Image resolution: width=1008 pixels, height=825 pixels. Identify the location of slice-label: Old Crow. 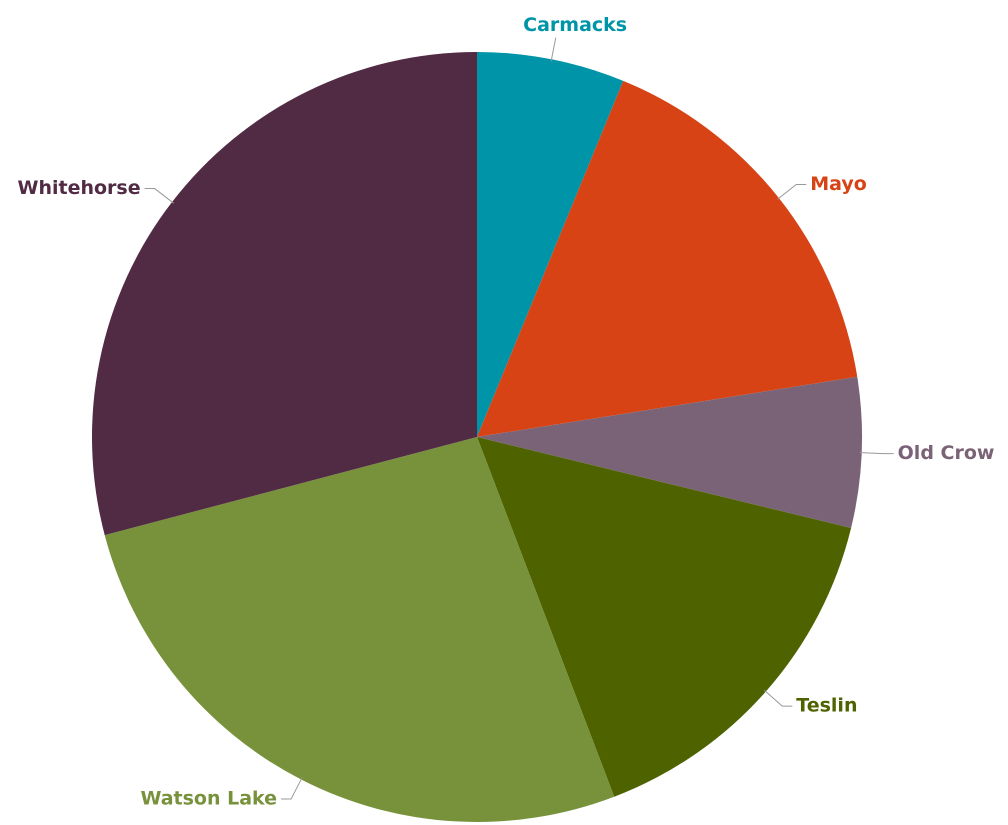
(946, 453).